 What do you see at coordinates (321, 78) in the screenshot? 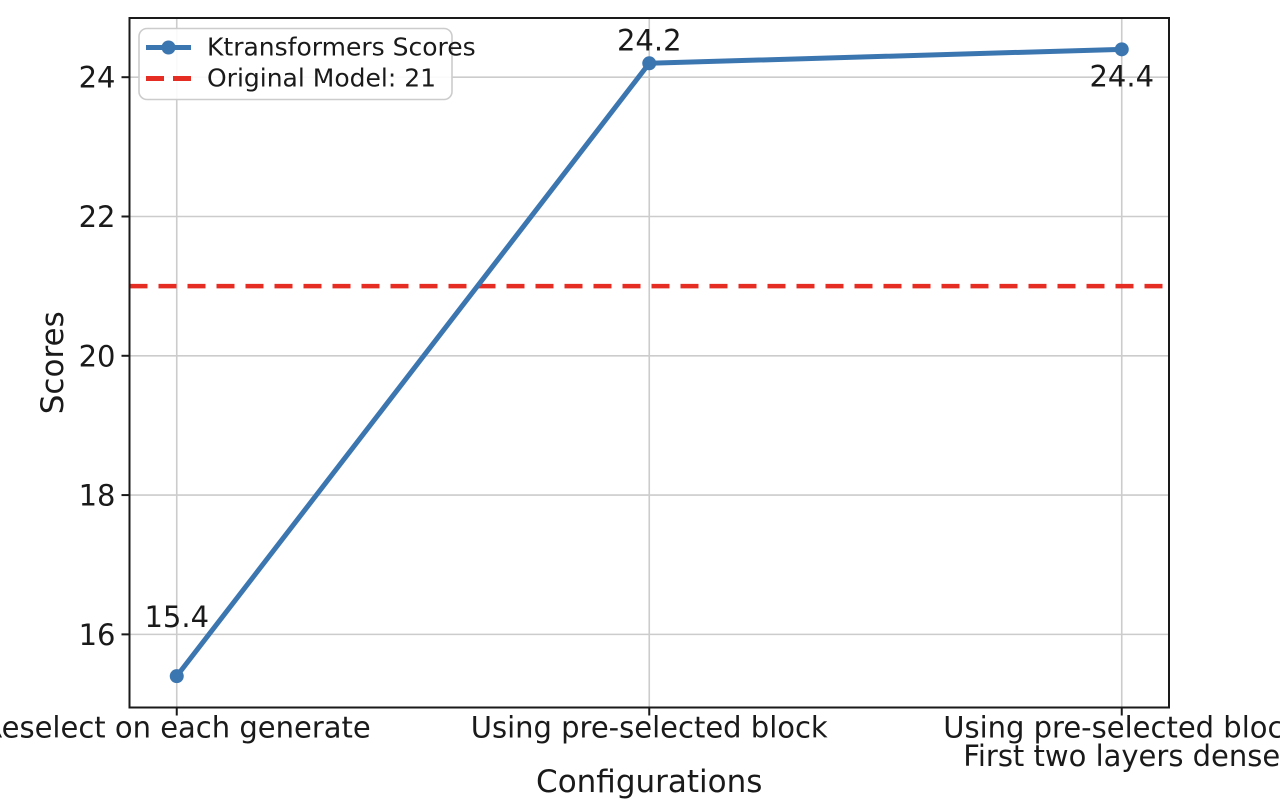
I see `legend-label-original-model: Original Model: 21` at bounding box center [321, 78].